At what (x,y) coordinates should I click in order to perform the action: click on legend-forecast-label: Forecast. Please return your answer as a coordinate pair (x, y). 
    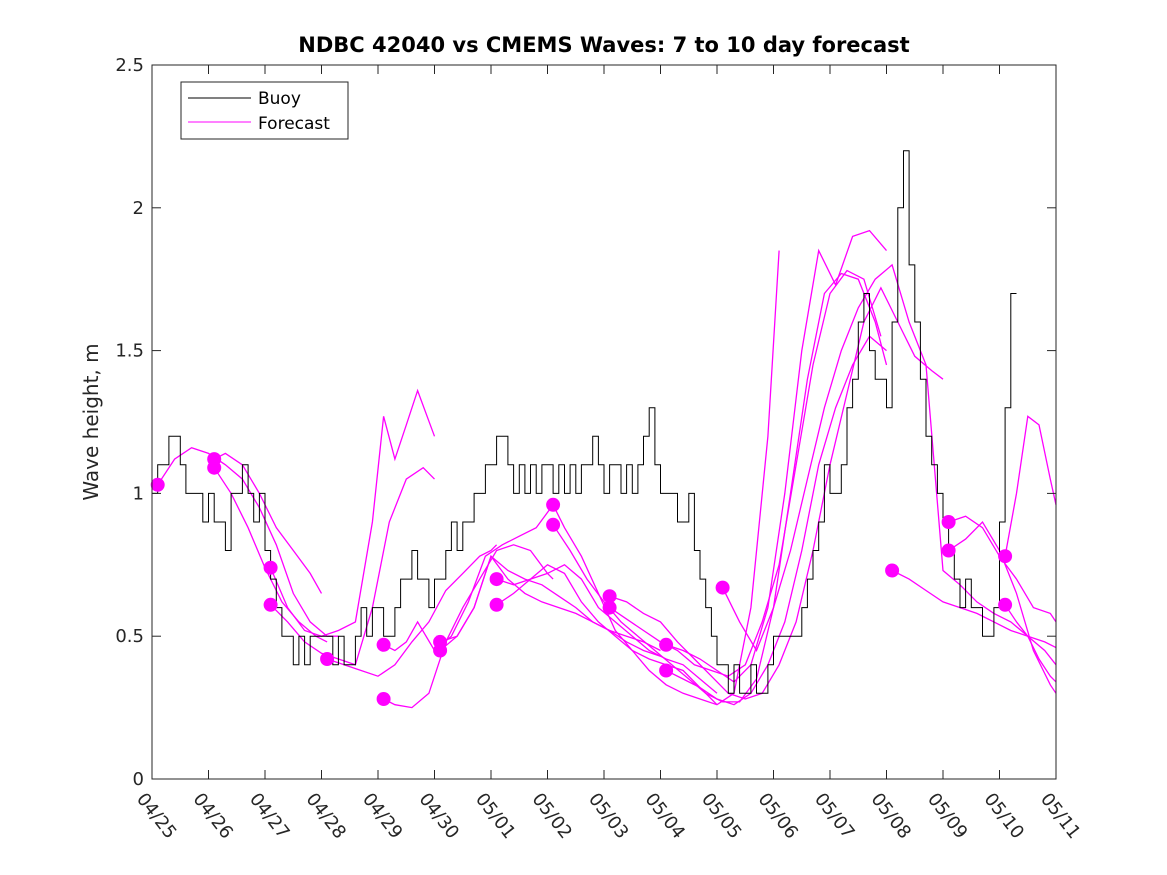
    Looking at the image, I should click on (294, 124).